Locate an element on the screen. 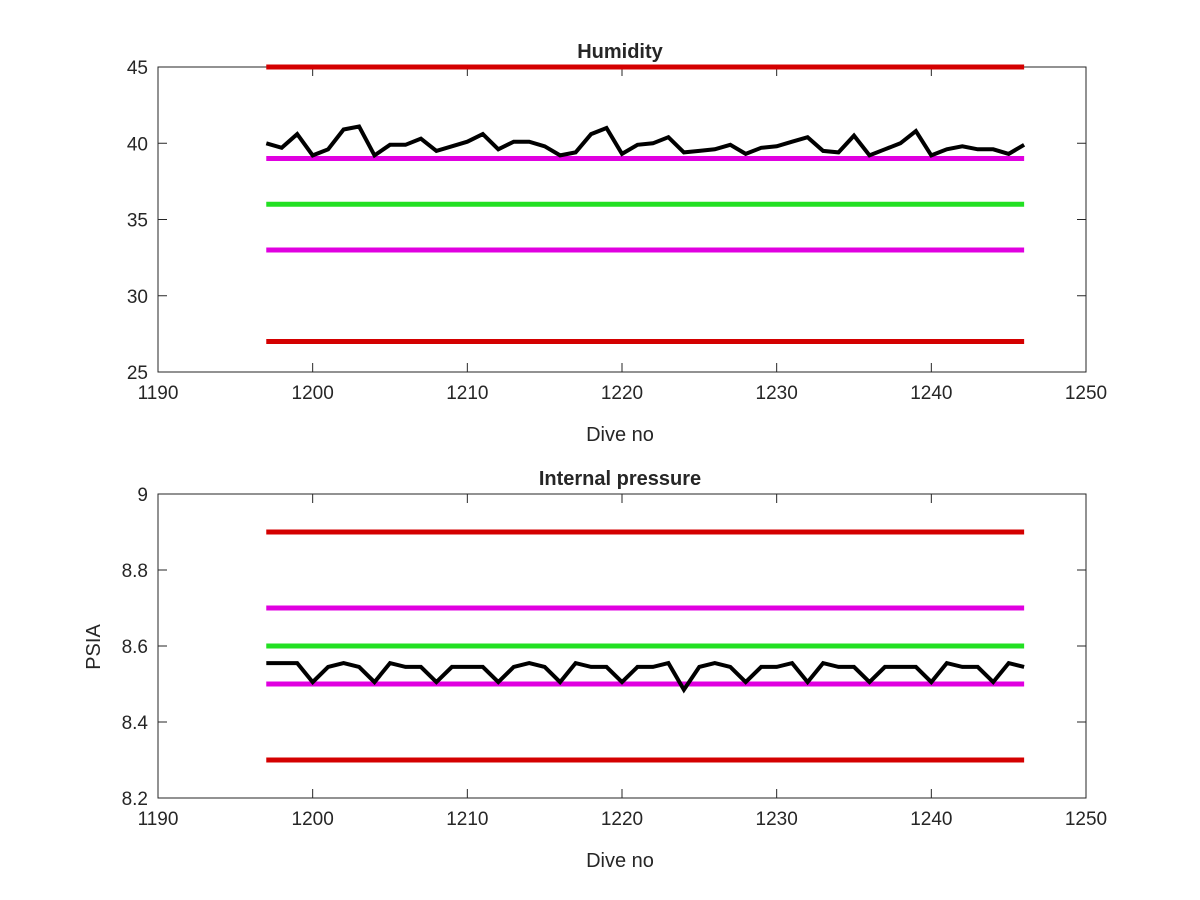  y-tick-label: 35 is located at coordinates (137, 221).